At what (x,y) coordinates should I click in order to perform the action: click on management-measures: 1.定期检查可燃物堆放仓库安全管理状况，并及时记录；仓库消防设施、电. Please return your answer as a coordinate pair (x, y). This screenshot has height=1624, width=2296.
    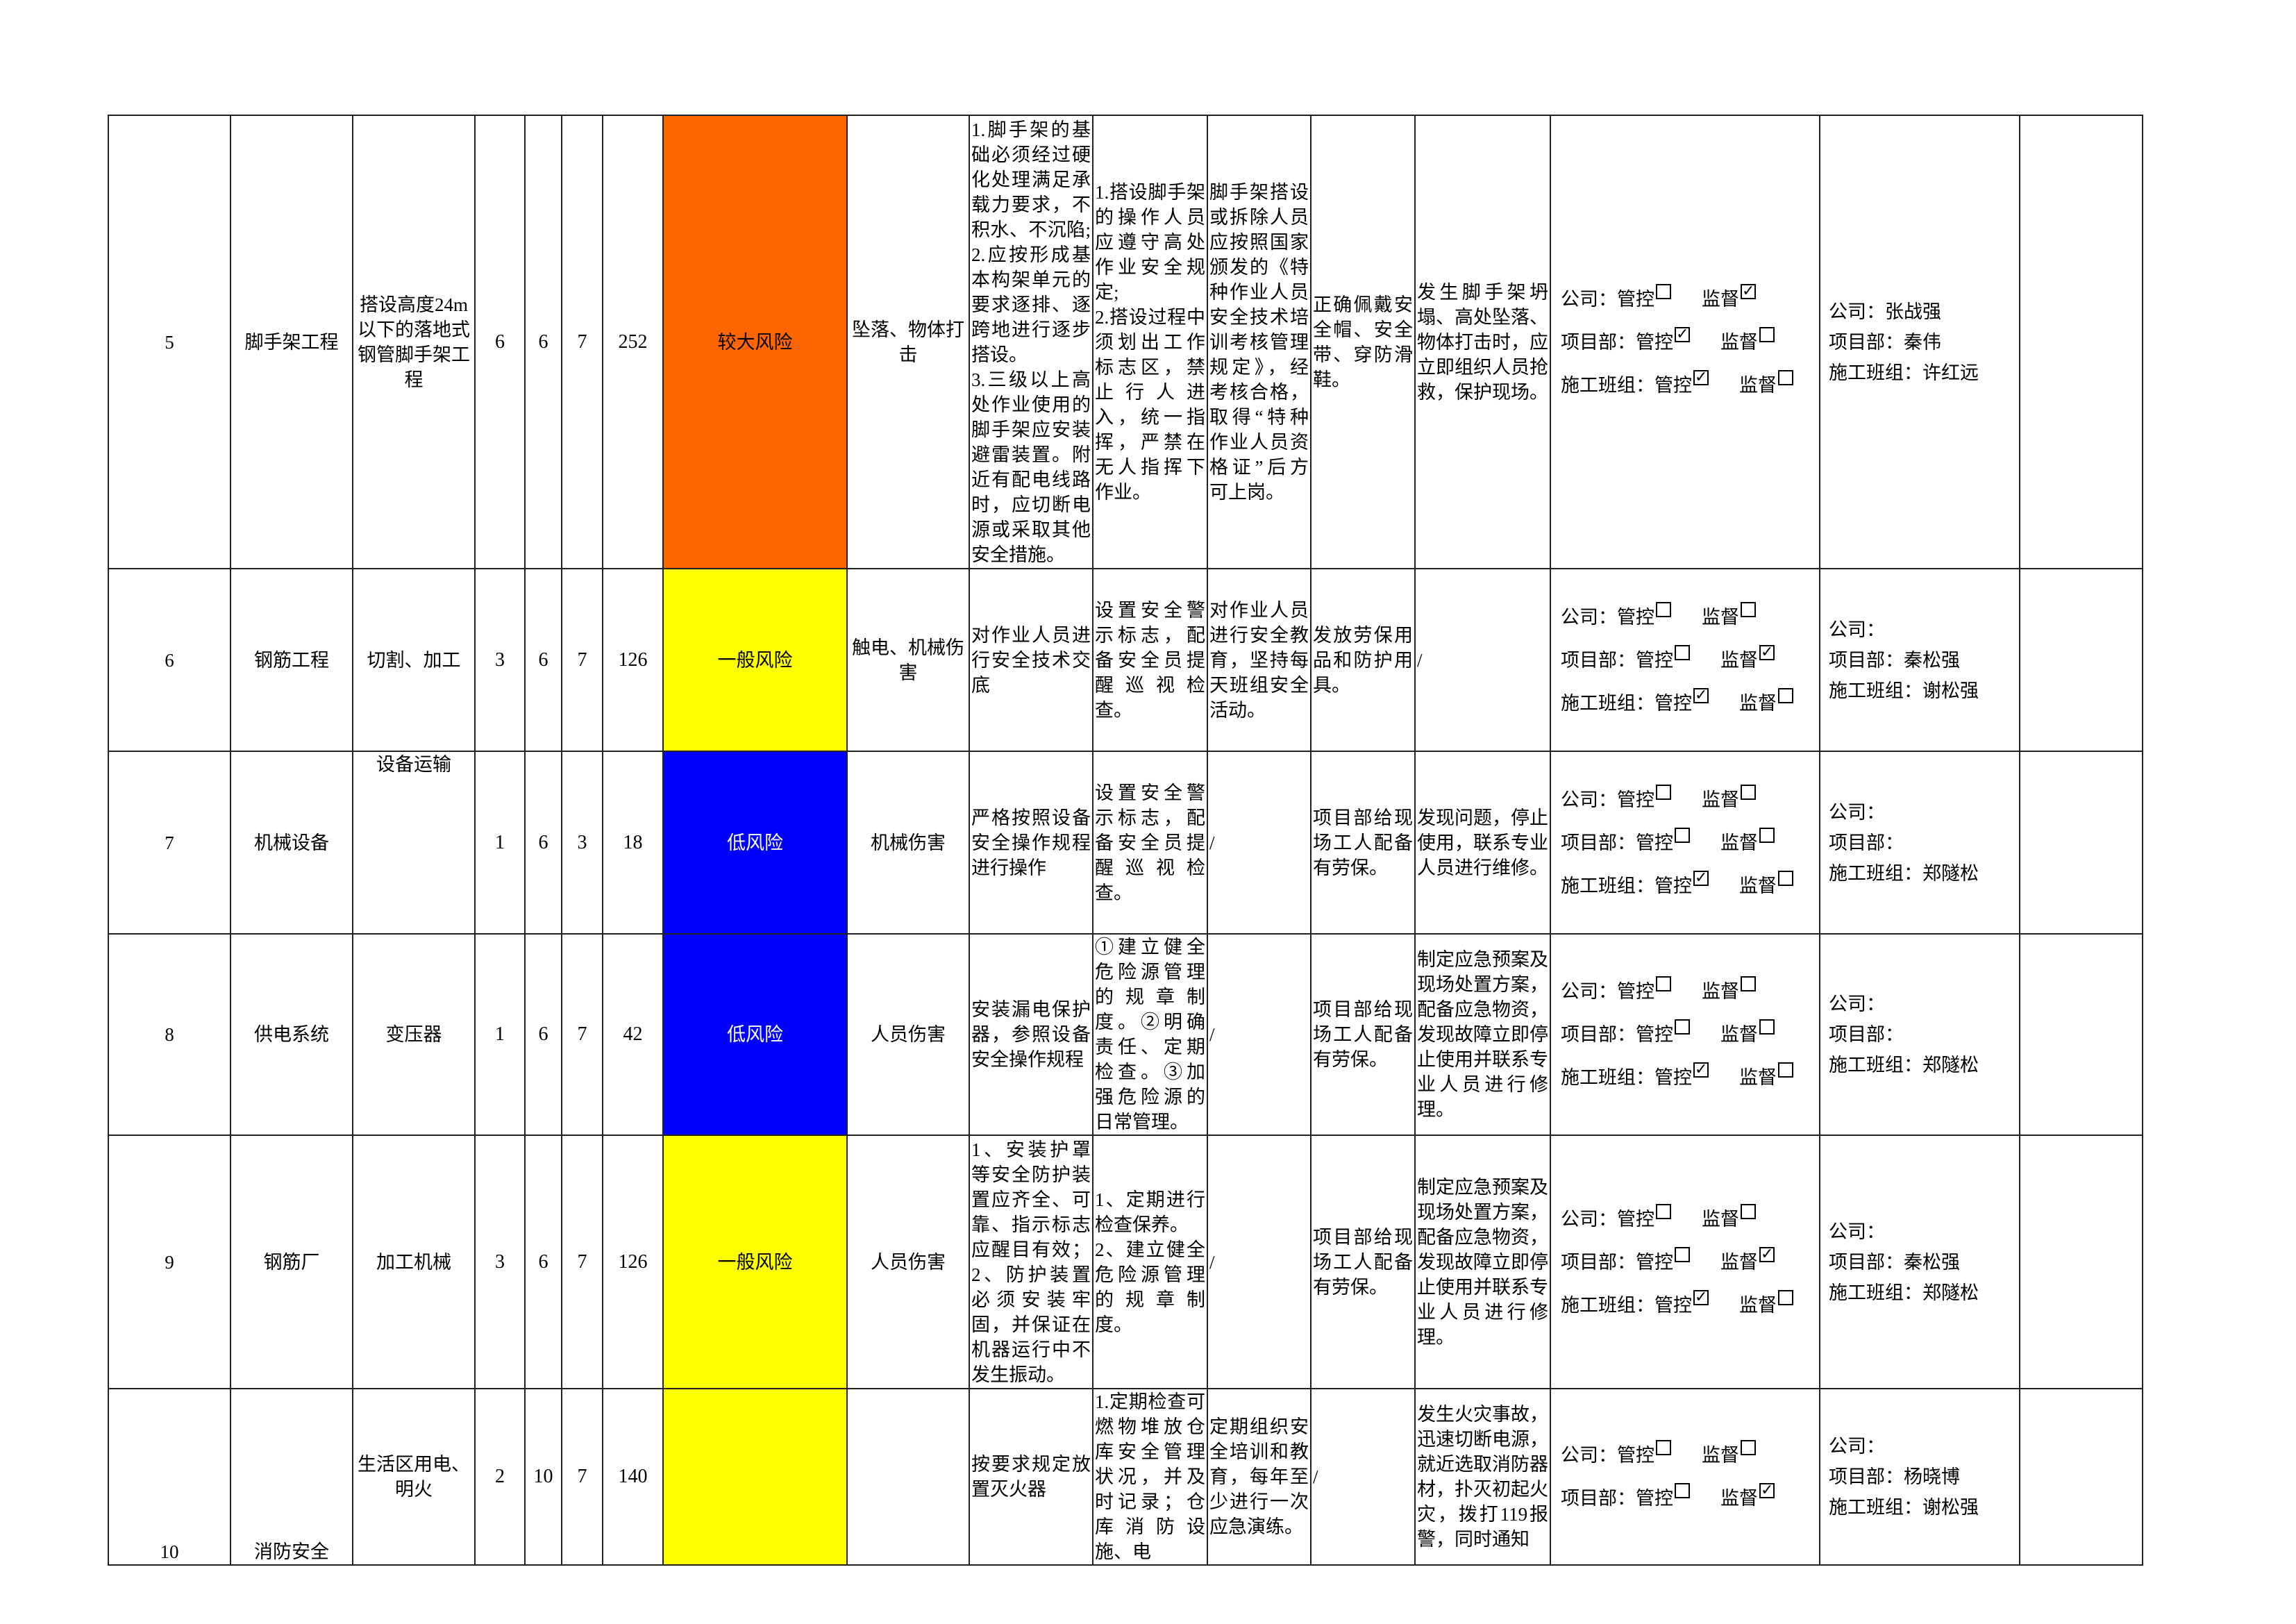
    Looking at the image, I should click on (1150, 1477).